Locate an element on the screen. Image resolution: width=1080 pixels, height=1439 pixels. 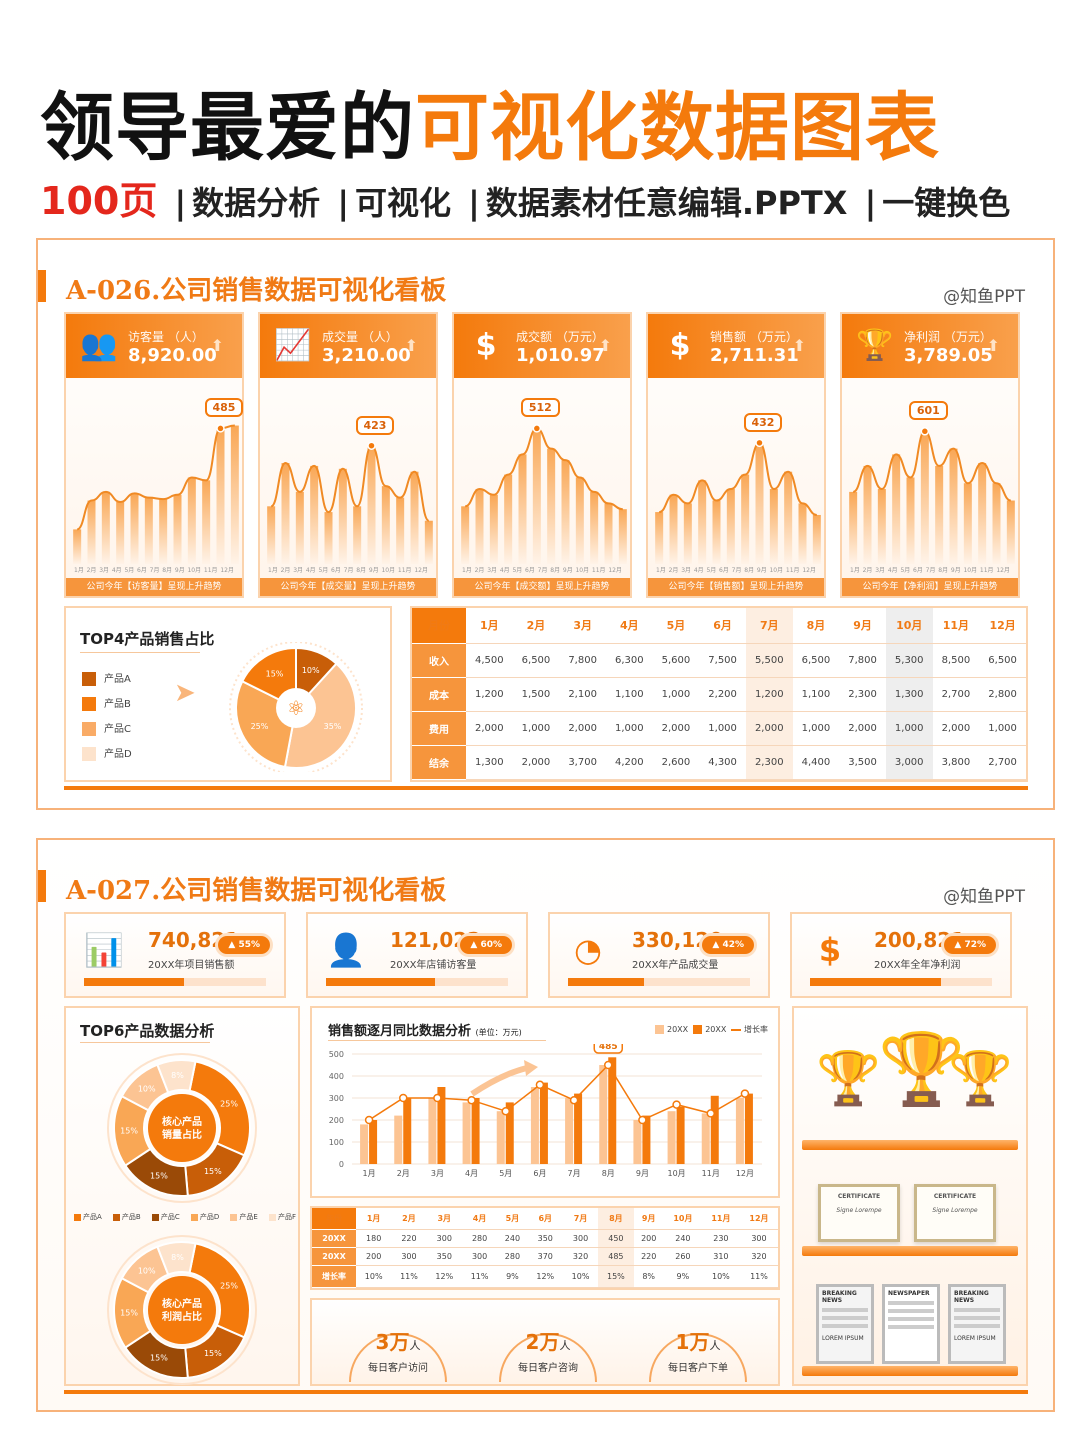
visitor-icon: 👥 is located at coordinates (99, 345).